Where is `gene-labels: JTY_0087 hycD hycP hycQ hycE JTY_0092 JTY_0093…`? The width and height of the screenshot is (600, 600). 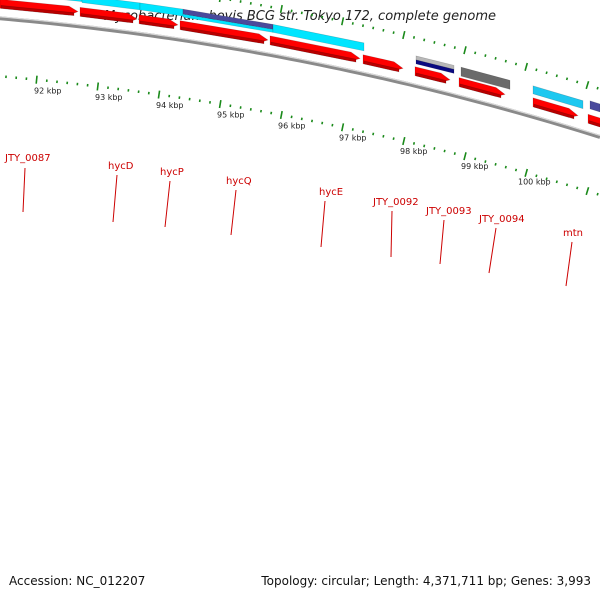 gene-labels: JTY_0087 hycD hycP hycQ hycE JTY_0092 JTY_0093… is located at coordinates (293, 196).